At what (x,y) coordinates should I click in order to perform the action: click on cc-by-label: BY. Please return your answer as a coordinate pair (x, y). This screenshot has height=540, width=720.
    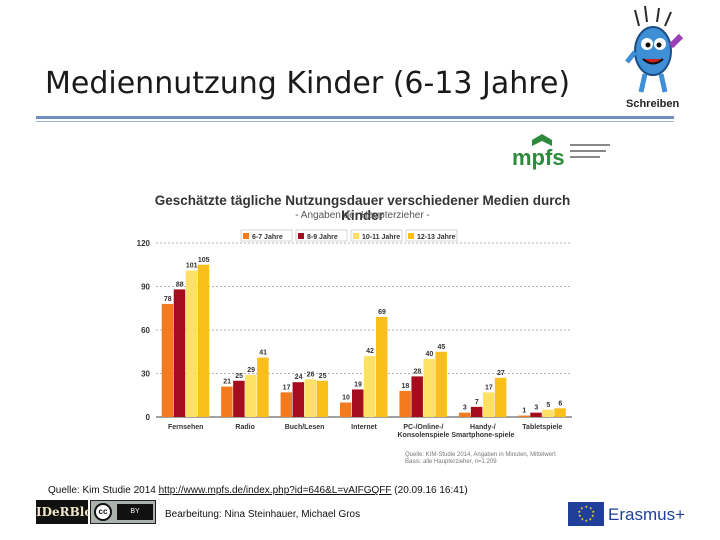
    Looking at the image, I should click on (135, 512).